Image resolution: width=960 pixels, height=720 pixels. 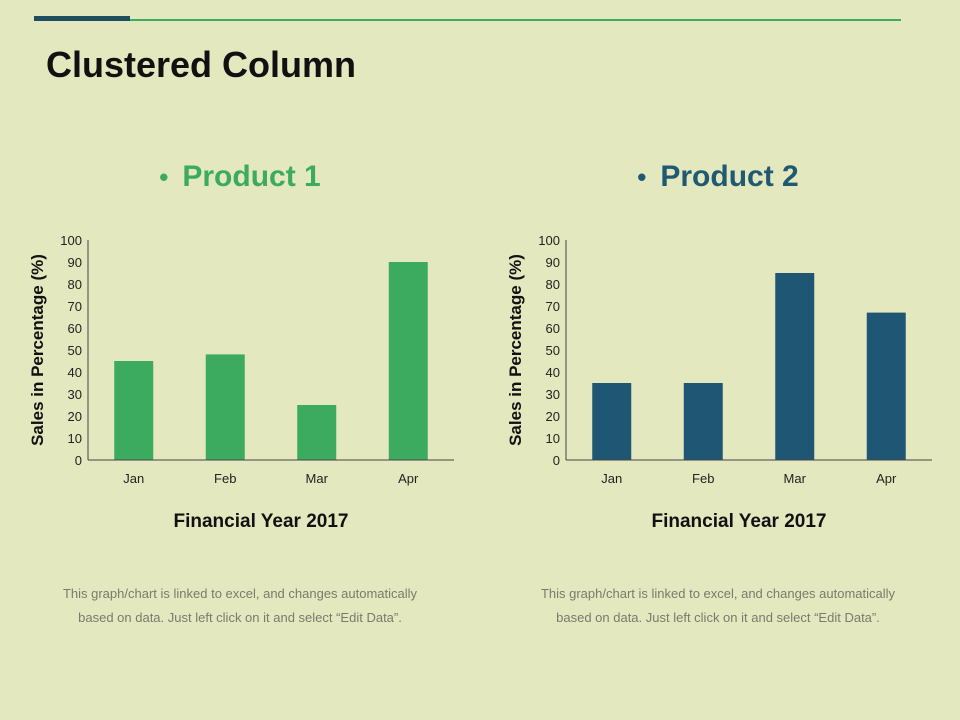 I want to click on chart-title: • Product 1, so click(x=240, y=177).